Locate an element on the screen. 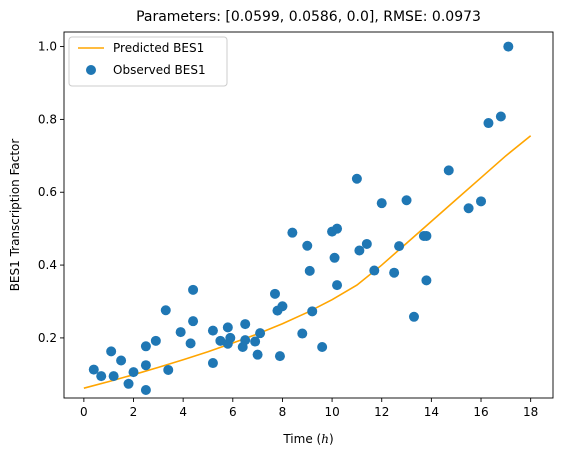 The height and width of the screenshot is (455, 567). y-tick-label: 1.0 is located at coordinates (47, 47).